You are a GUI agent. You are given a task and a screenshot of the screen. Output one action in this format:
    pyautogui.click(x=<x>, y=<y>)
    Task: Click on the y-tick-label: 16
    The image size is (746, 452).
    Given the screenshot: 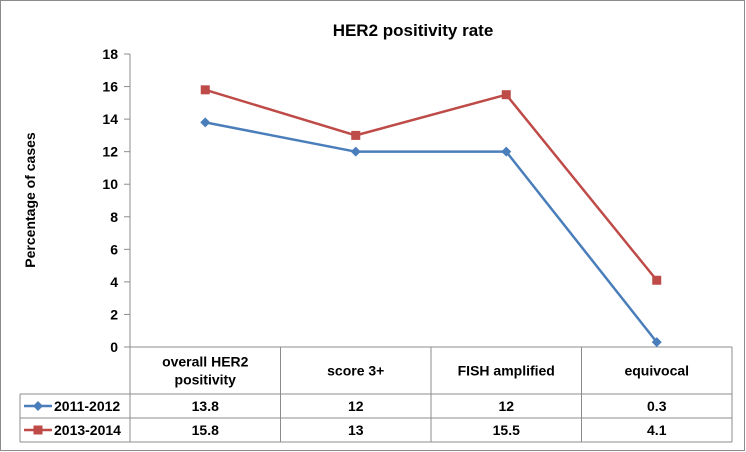 What is the action you would take?
    pyautogui.click(x=110, y=87)
    